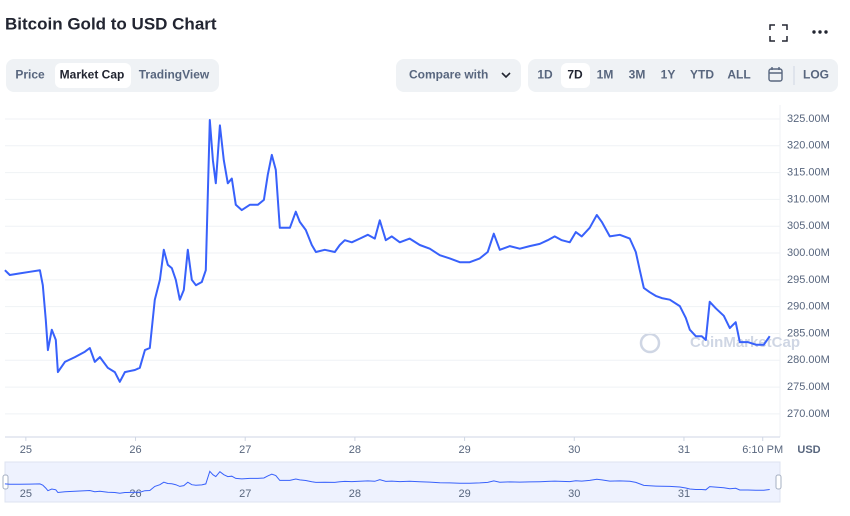  Describe the element at coordinates (355, 450) in the screenshot. I see `x-tick-label: 28` at that location.